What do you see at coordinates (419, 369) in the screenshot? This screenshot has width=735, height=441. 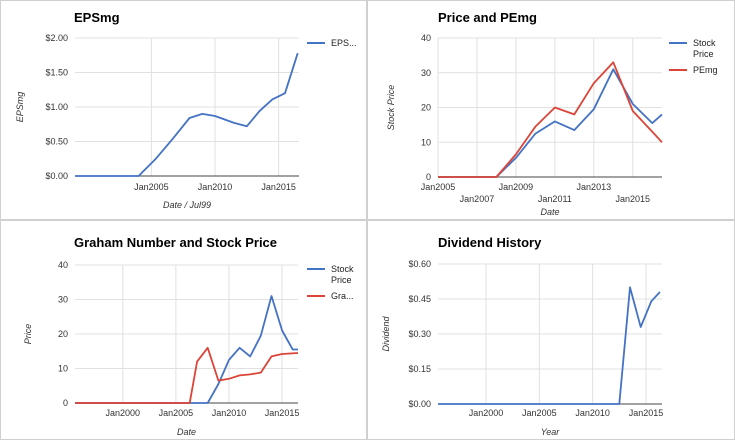 I see `y-tick-label: $0.15` at bounding box center [419, 369].